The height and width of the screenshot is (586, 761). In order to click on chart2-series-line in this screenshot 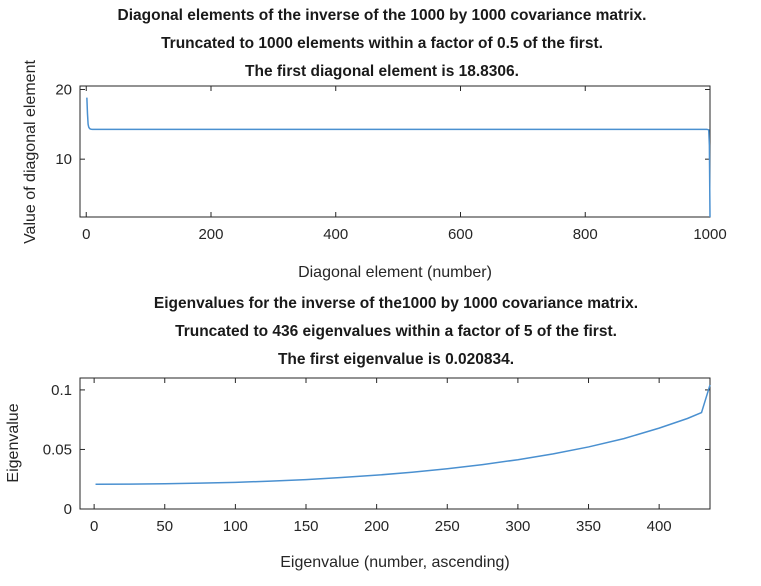, I will do `click(403, 434)`.